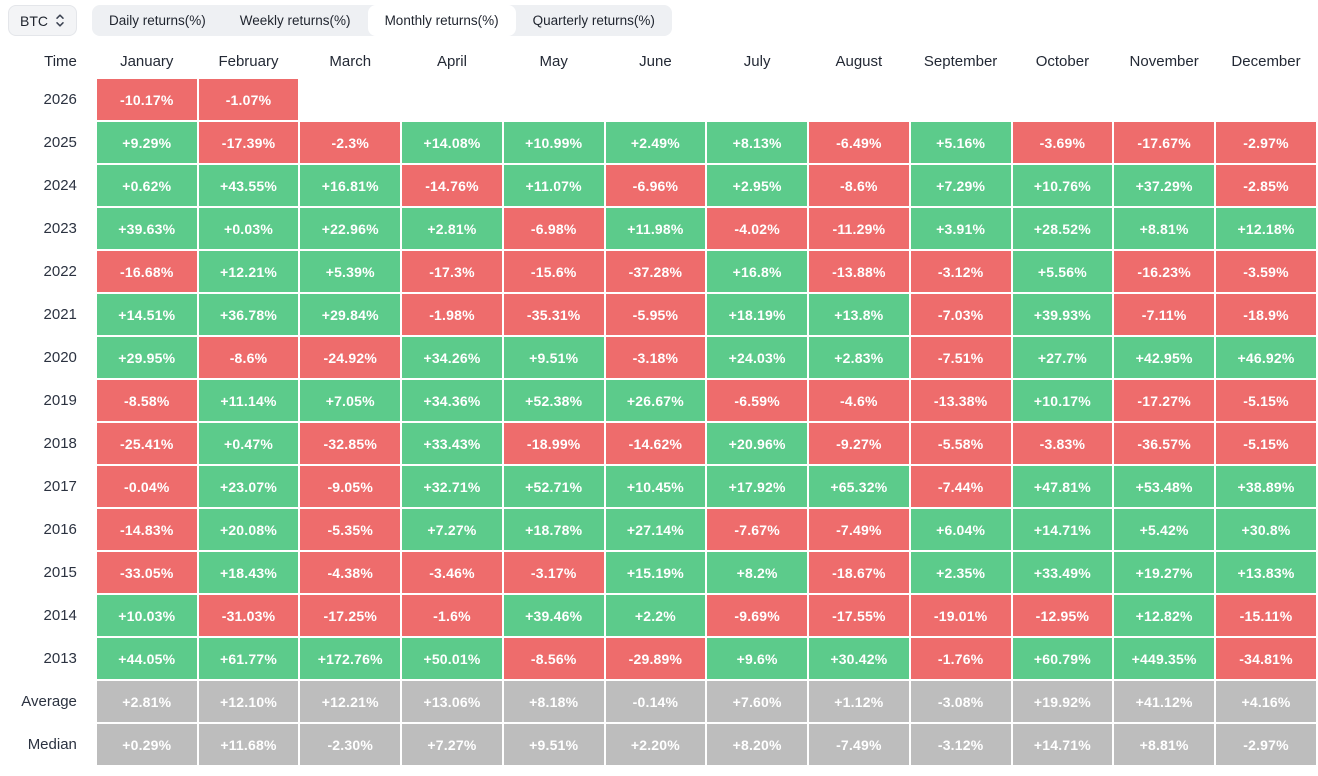 This screenshot has width=1318, height=776. Describe the element at coordinates (1266, 529) in the screenshot. I see `return-cell: +30.8%` at that location.